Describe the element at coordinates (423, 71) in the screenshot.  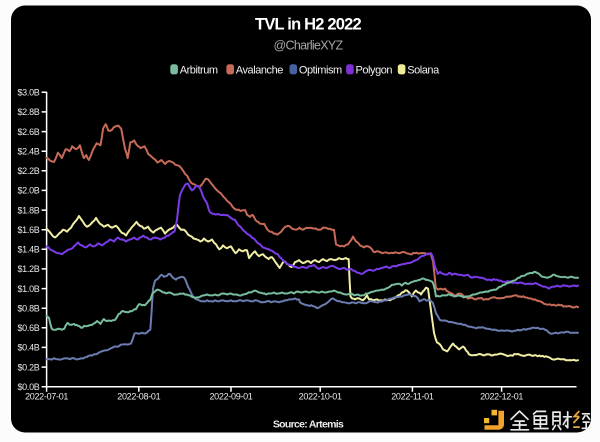
I see `svg-text: Solana` at that location.